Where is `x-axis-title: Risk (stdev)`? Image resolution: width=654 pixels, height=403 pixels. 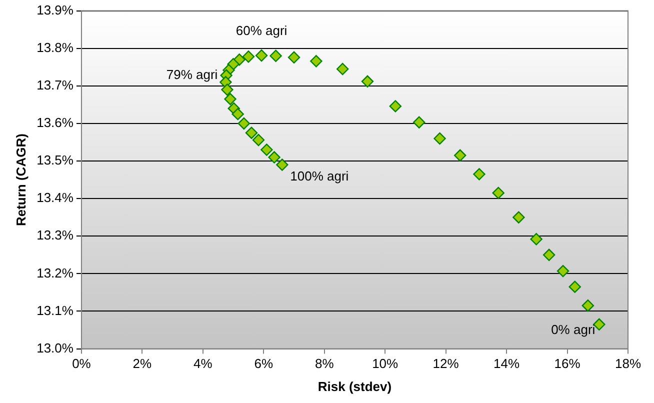
x-axis-title: Risk (stdev) is located at coordinates (355, 386).